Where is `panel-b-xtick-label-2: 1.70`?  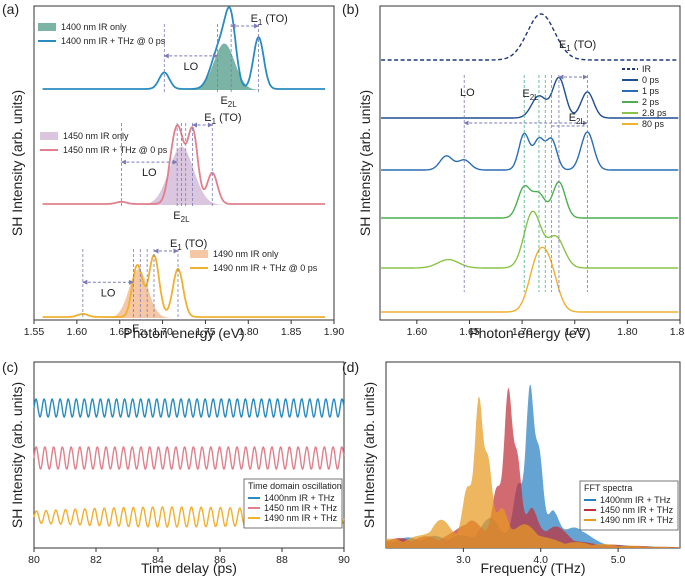 panel-b-xtick-label-2: 1.70 is located at coordinates (522, 332).